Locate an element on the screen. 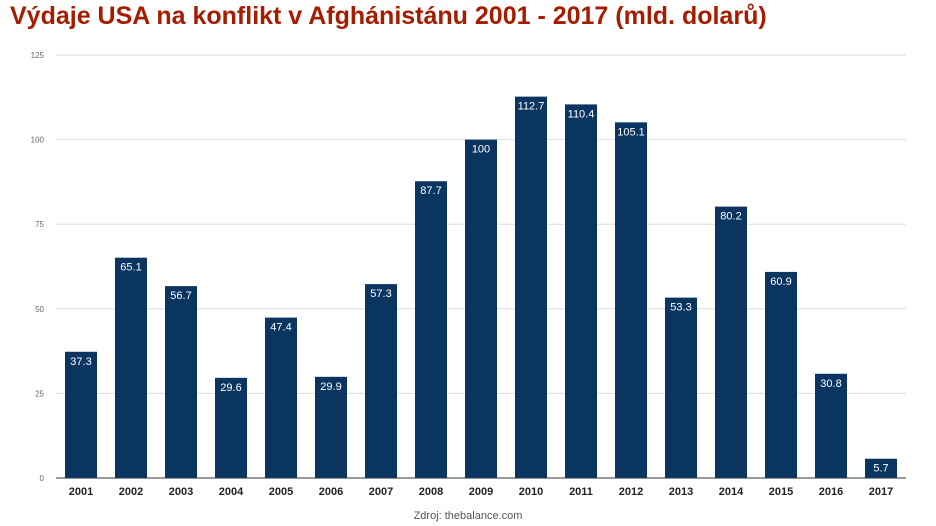 This screenshot has height=526, width=936. data-label: 30.8 is located at coordinates (830, 384).